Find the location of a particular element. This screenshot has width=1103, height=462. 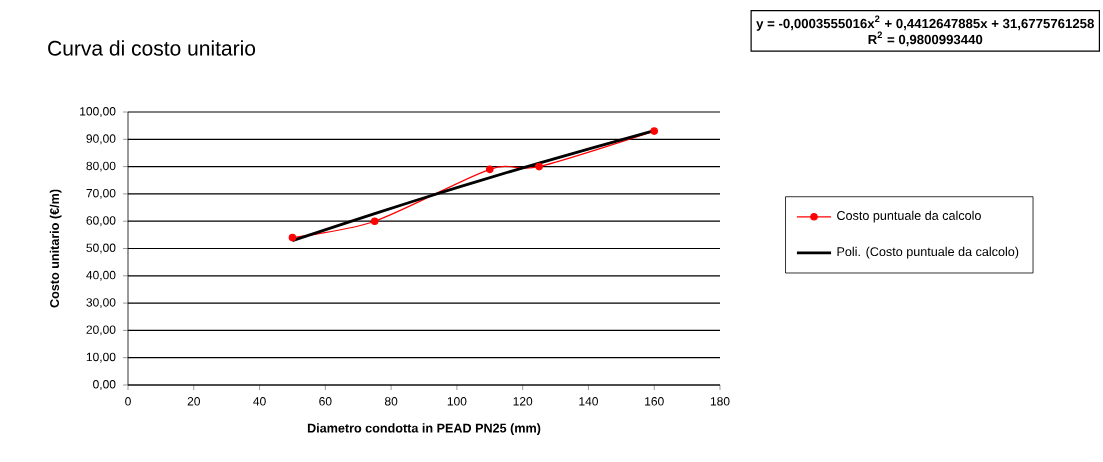

legend-label: Costo puntuale da calcolo is located at coordinates (909, 216).